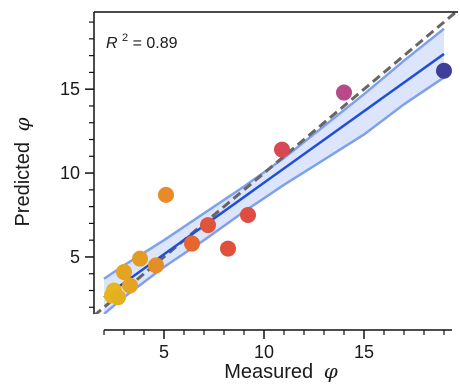  What do you see at coordinates (70, 89) in the screenshot?
I see `y-tick-label: 15` at bounding box center [70, 89].